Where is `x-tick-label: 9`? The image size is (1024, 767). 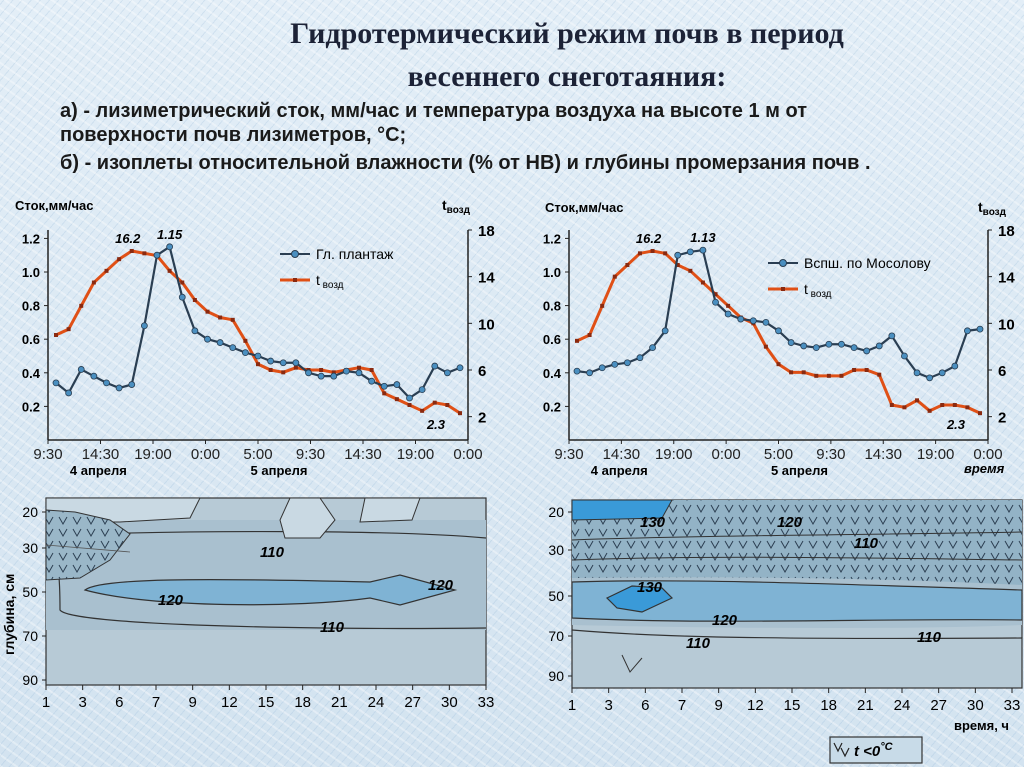
x-tick-label: 9 is located at coordinates (718, 705).